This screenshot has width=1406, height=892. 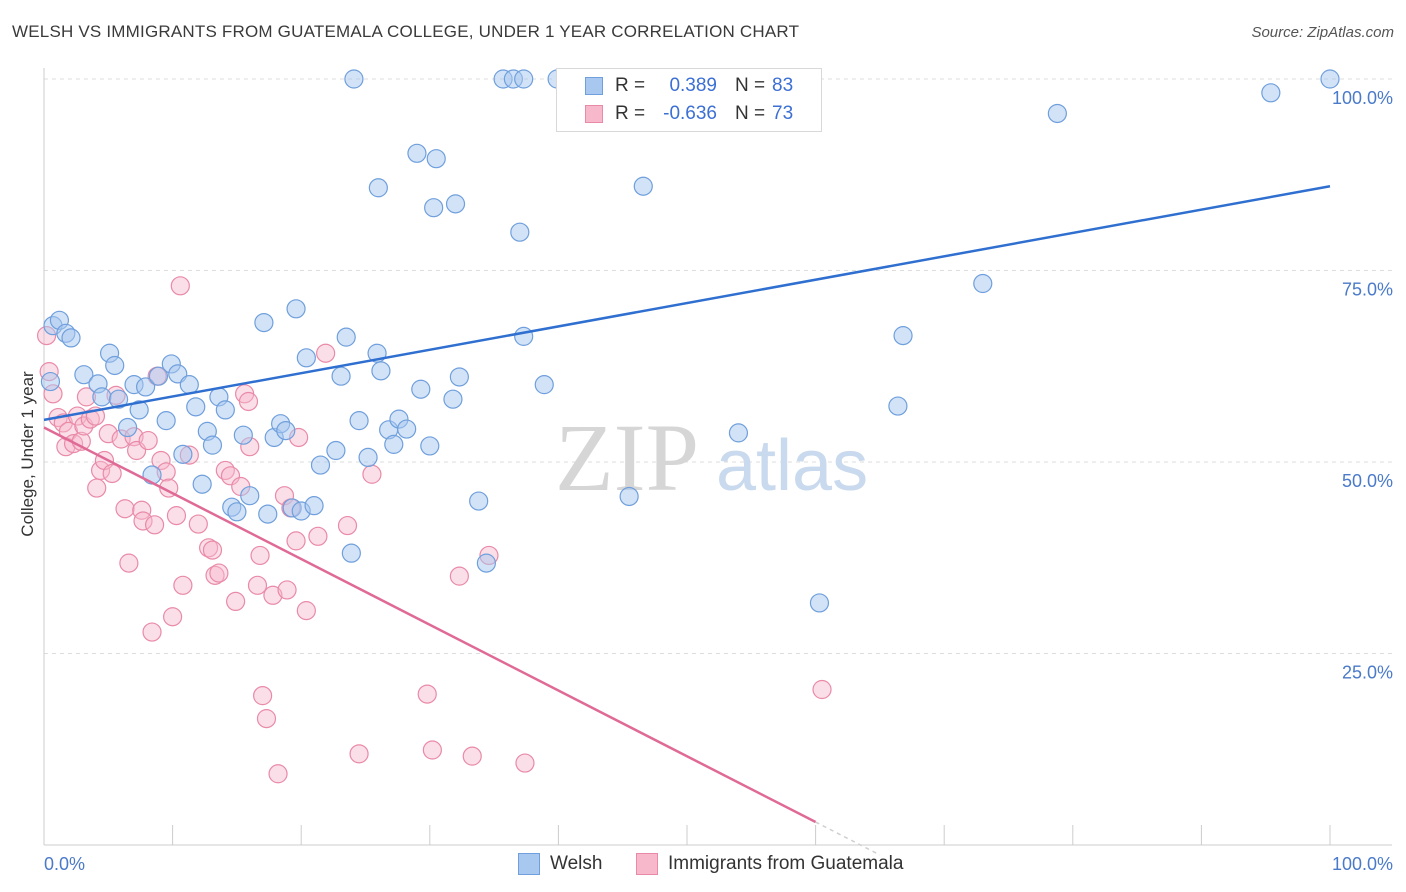 What do you see at coordinates (693, 85) in the screenshot?
I see `r-value: 0.389` at bounding box center [693, 85].